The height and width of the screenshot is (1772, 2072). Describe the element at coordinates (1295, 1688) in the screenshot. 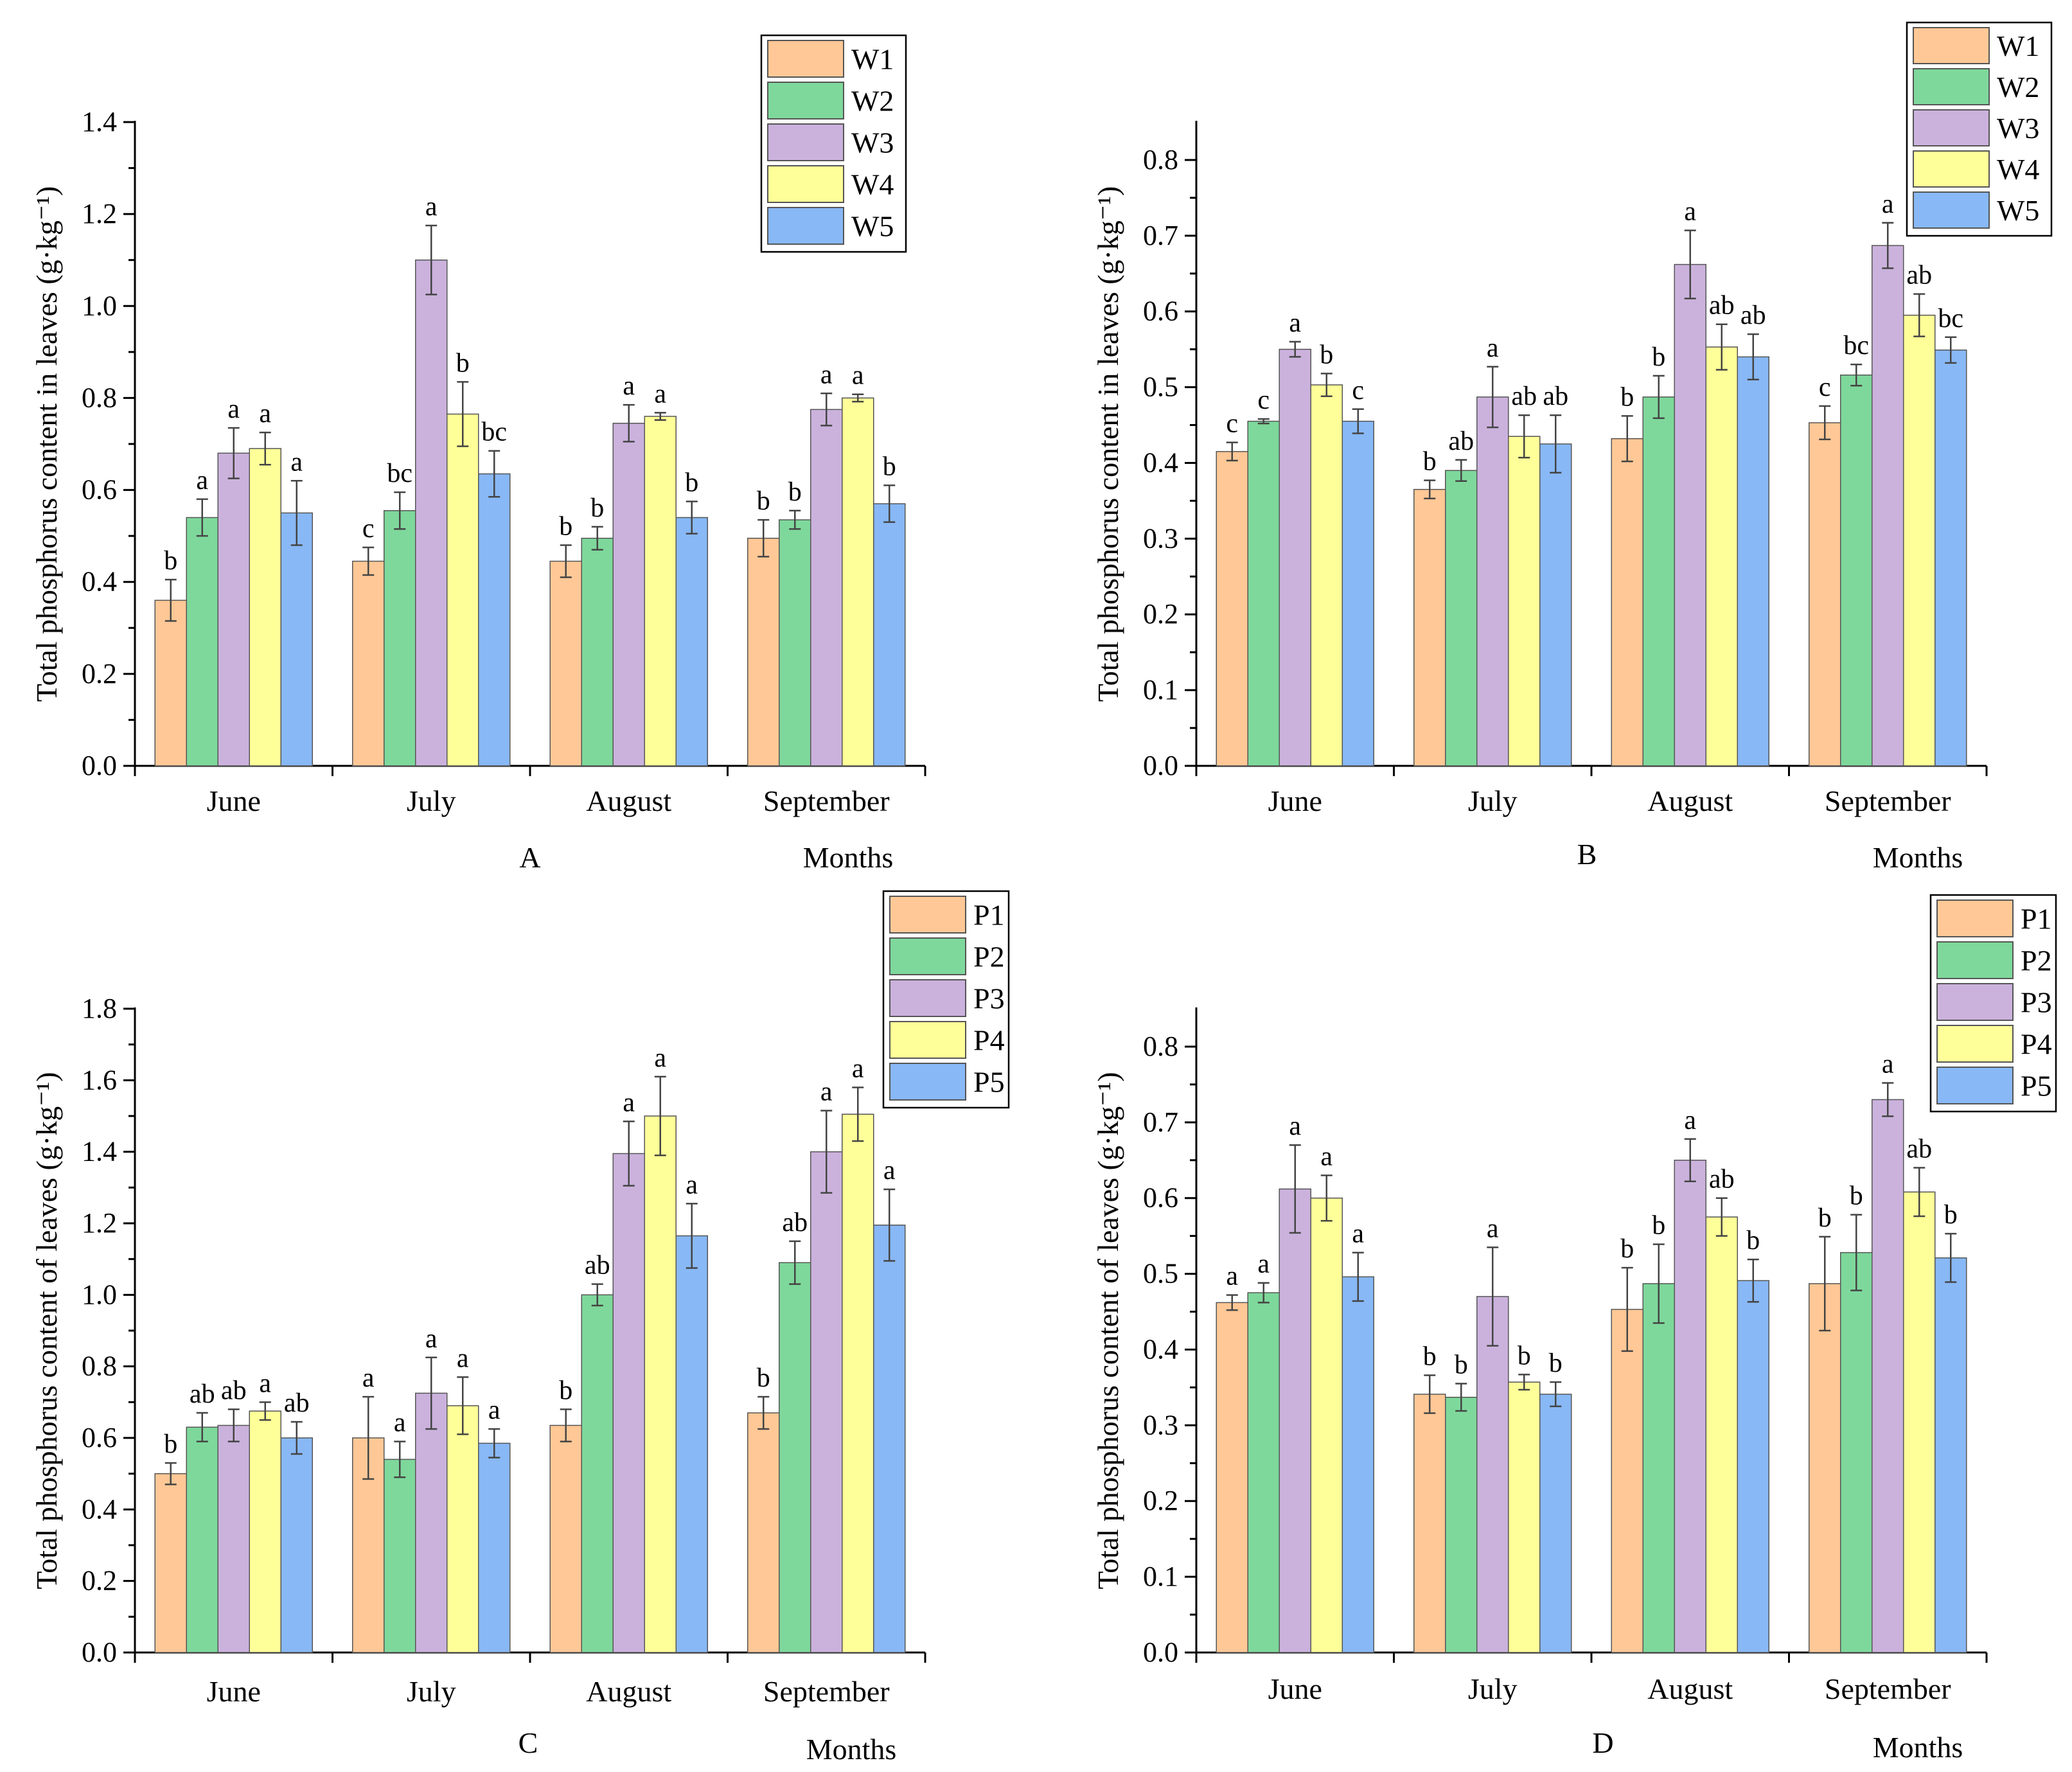

I see `x-tick-label: June` at that location.